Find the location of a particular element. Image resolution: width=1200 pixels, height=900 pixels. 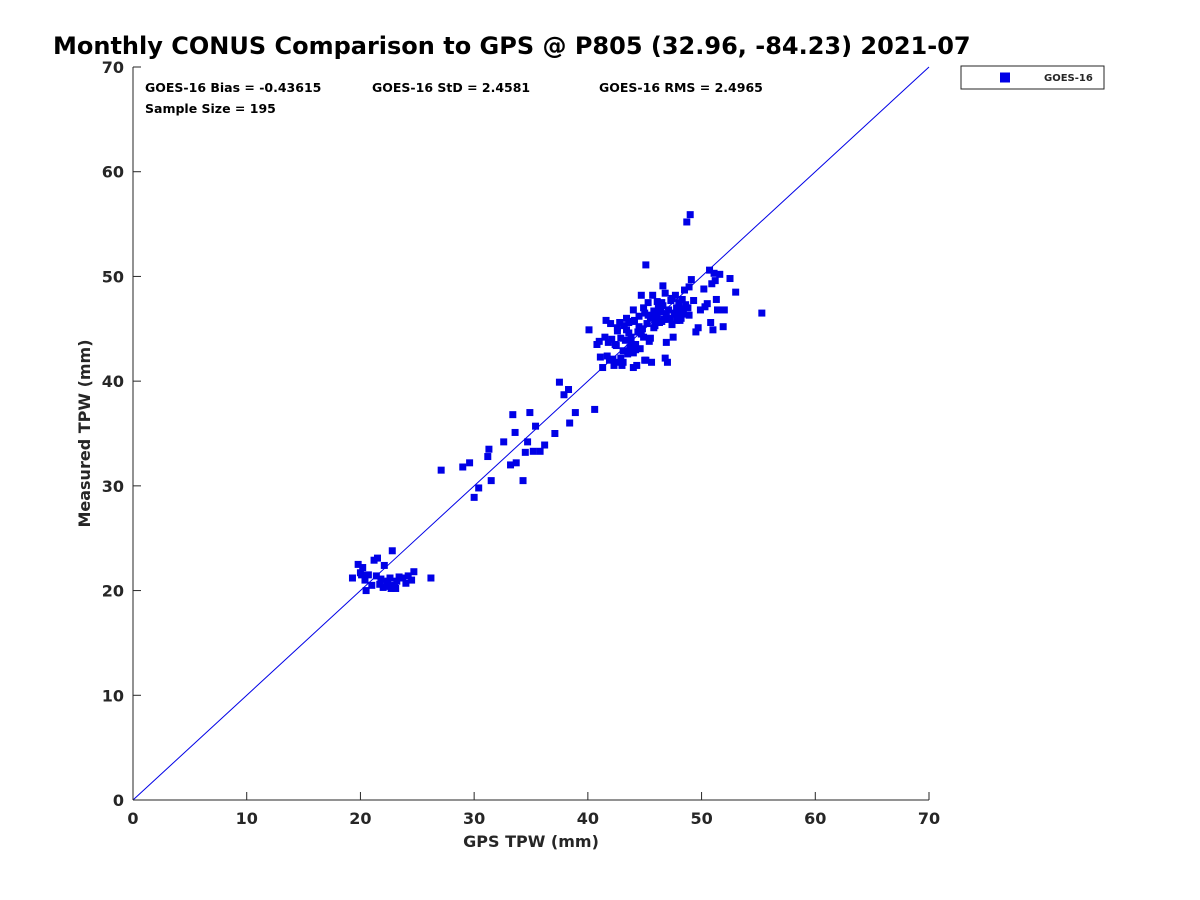

x-axis-ticks: 0 10 20 30 40 50 60 70 is located at coordinates (533, 810).